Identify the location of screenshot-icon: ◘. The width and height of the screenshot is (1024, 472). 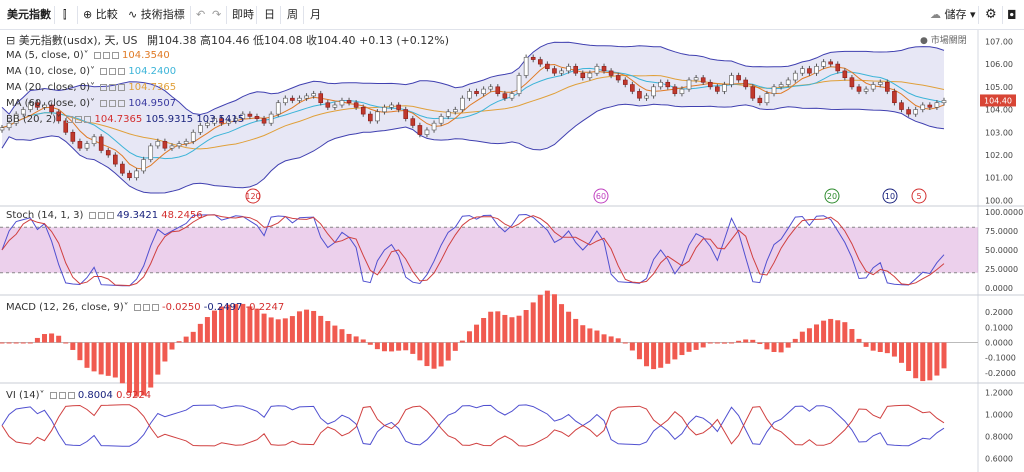
(1012, 15).